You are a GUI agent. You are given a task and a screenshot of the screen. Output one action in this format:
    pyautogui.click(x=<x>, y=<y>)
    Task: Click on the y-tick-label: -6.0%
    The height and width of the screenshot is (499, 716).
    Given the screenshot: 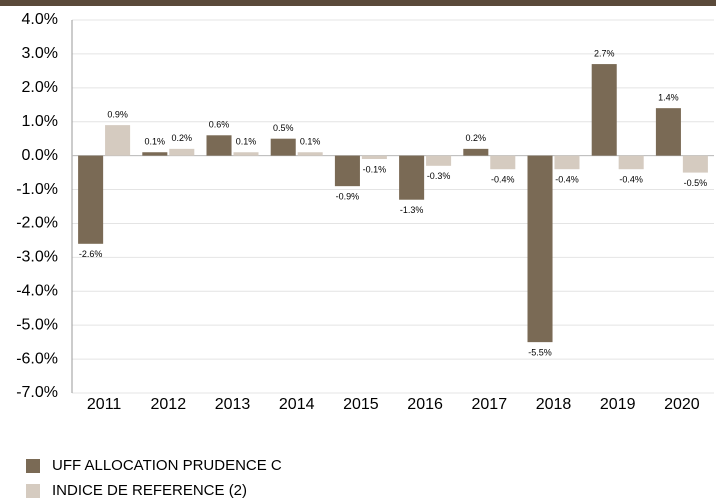 What is the action you would take?
    pyautogui.click(x=37, y=358)
    